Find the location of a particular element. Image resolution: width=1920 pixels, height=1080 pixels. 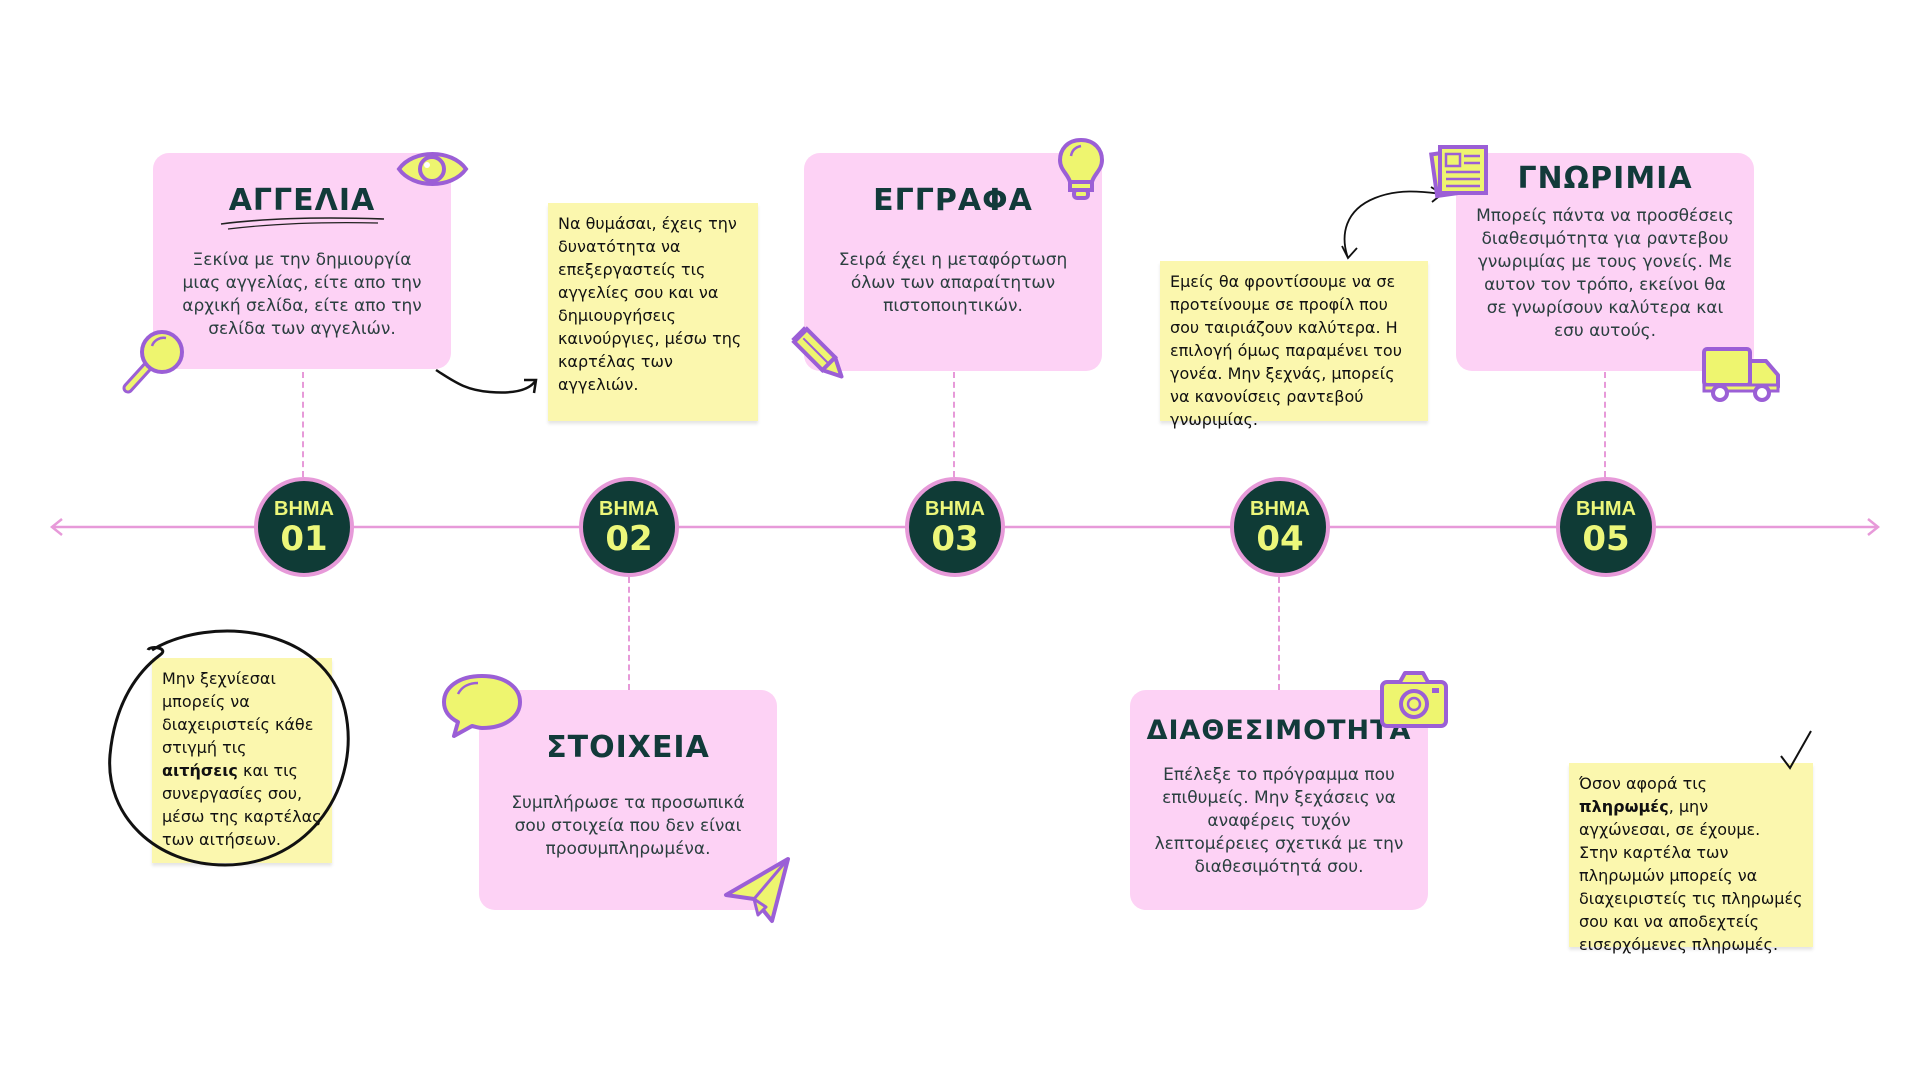

note-text-before: Όσον αφορά τις is located at coordinates (1643, 783).